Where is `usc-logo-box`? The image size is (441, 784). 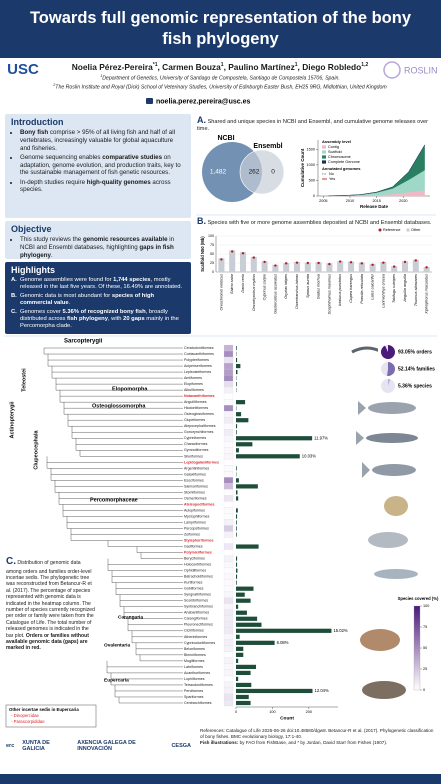
usc-logo-box is located at coordinates (23, 70).